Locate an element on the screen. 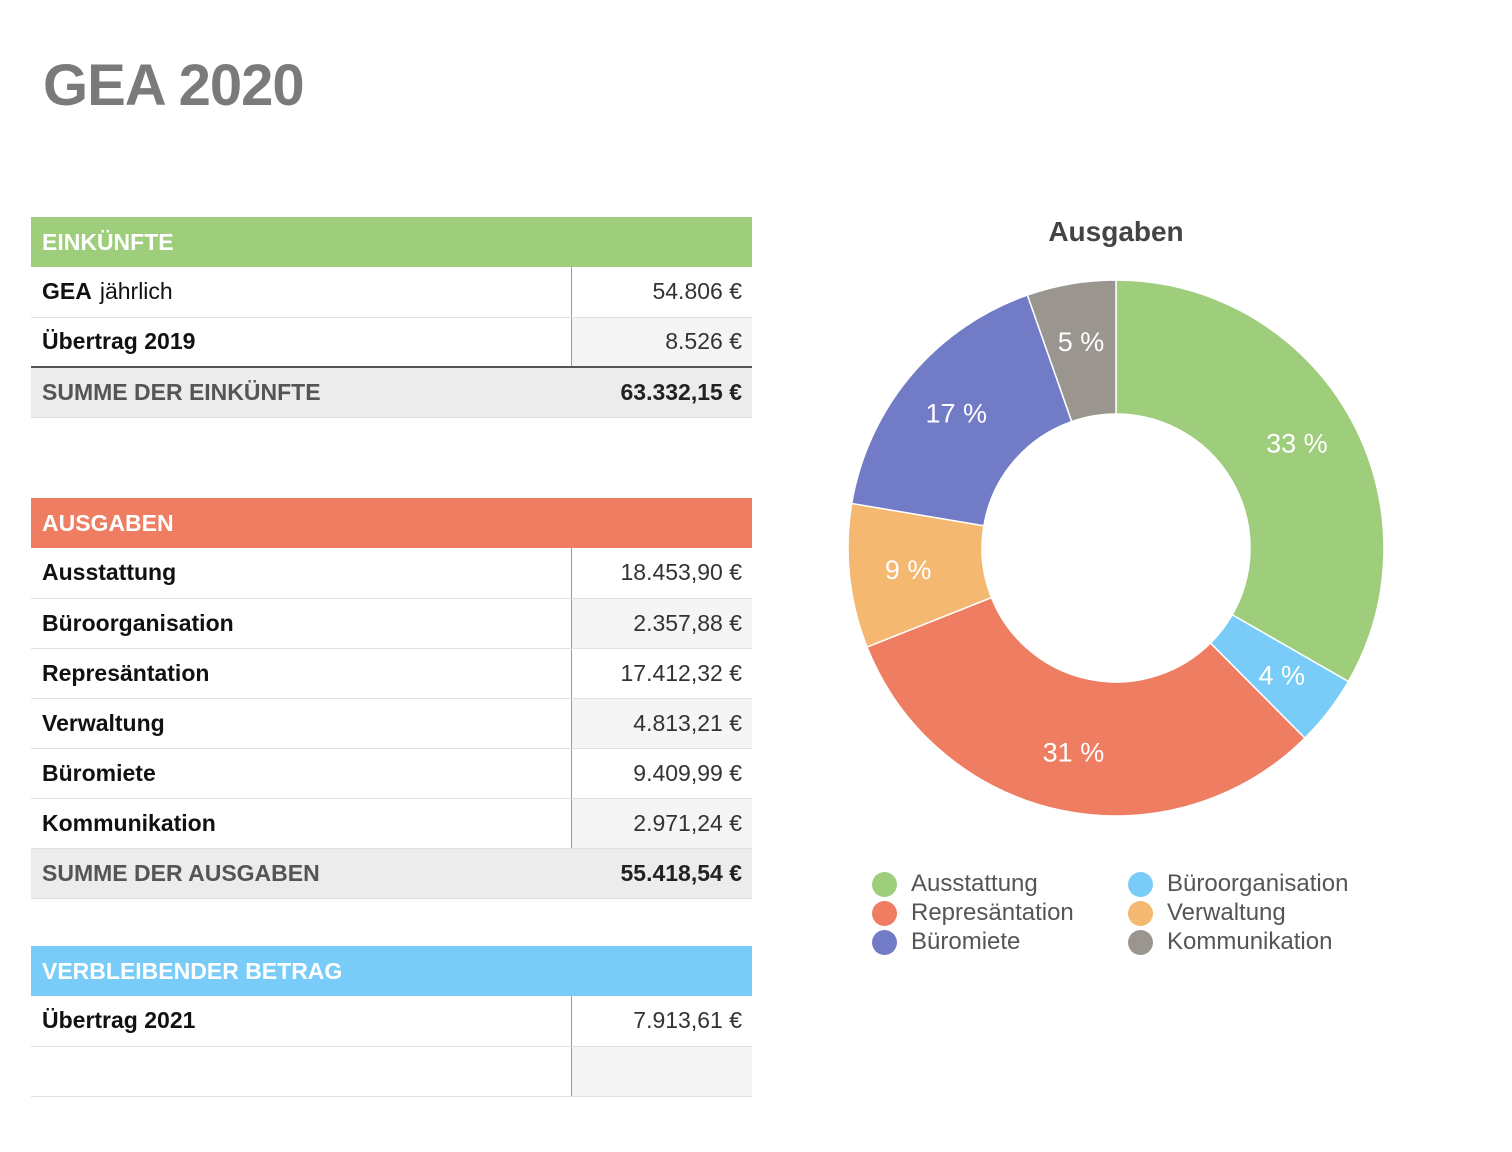 The image size is (1512, 1152). legend-item: Büromiete is located at coordinates (946, 942).